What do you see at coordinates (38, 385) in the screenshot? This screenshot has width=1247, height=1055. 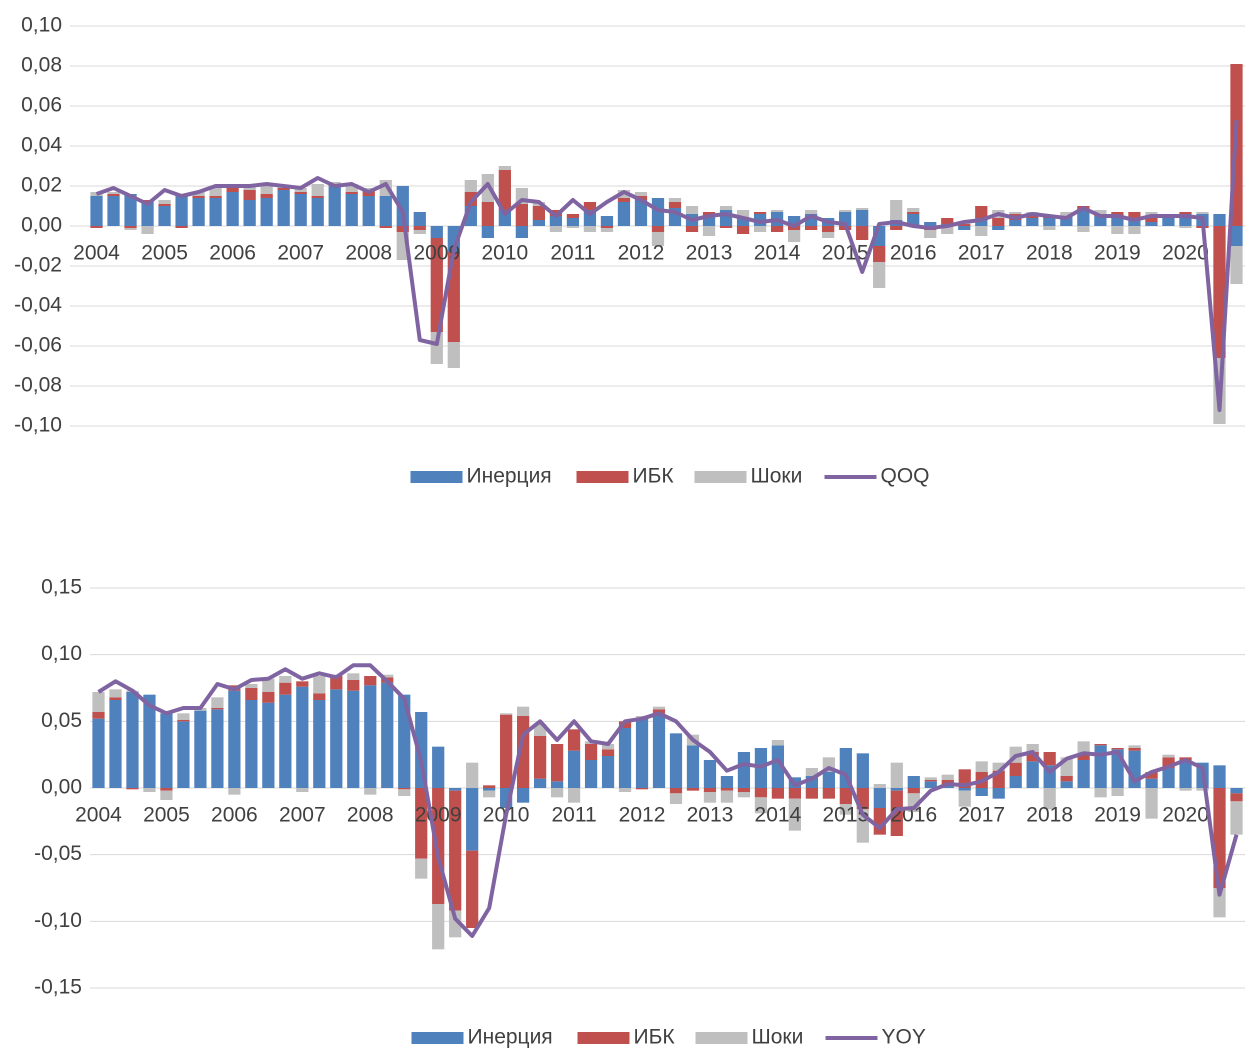 I see `y-tick-label: -0,08` at bounding box center [38, 385].